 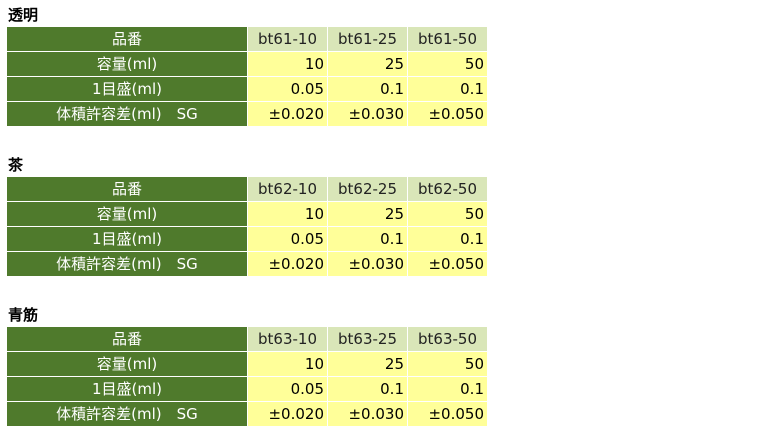 I want to click on header-cell: bt61-10, so click(x=287, y=39).